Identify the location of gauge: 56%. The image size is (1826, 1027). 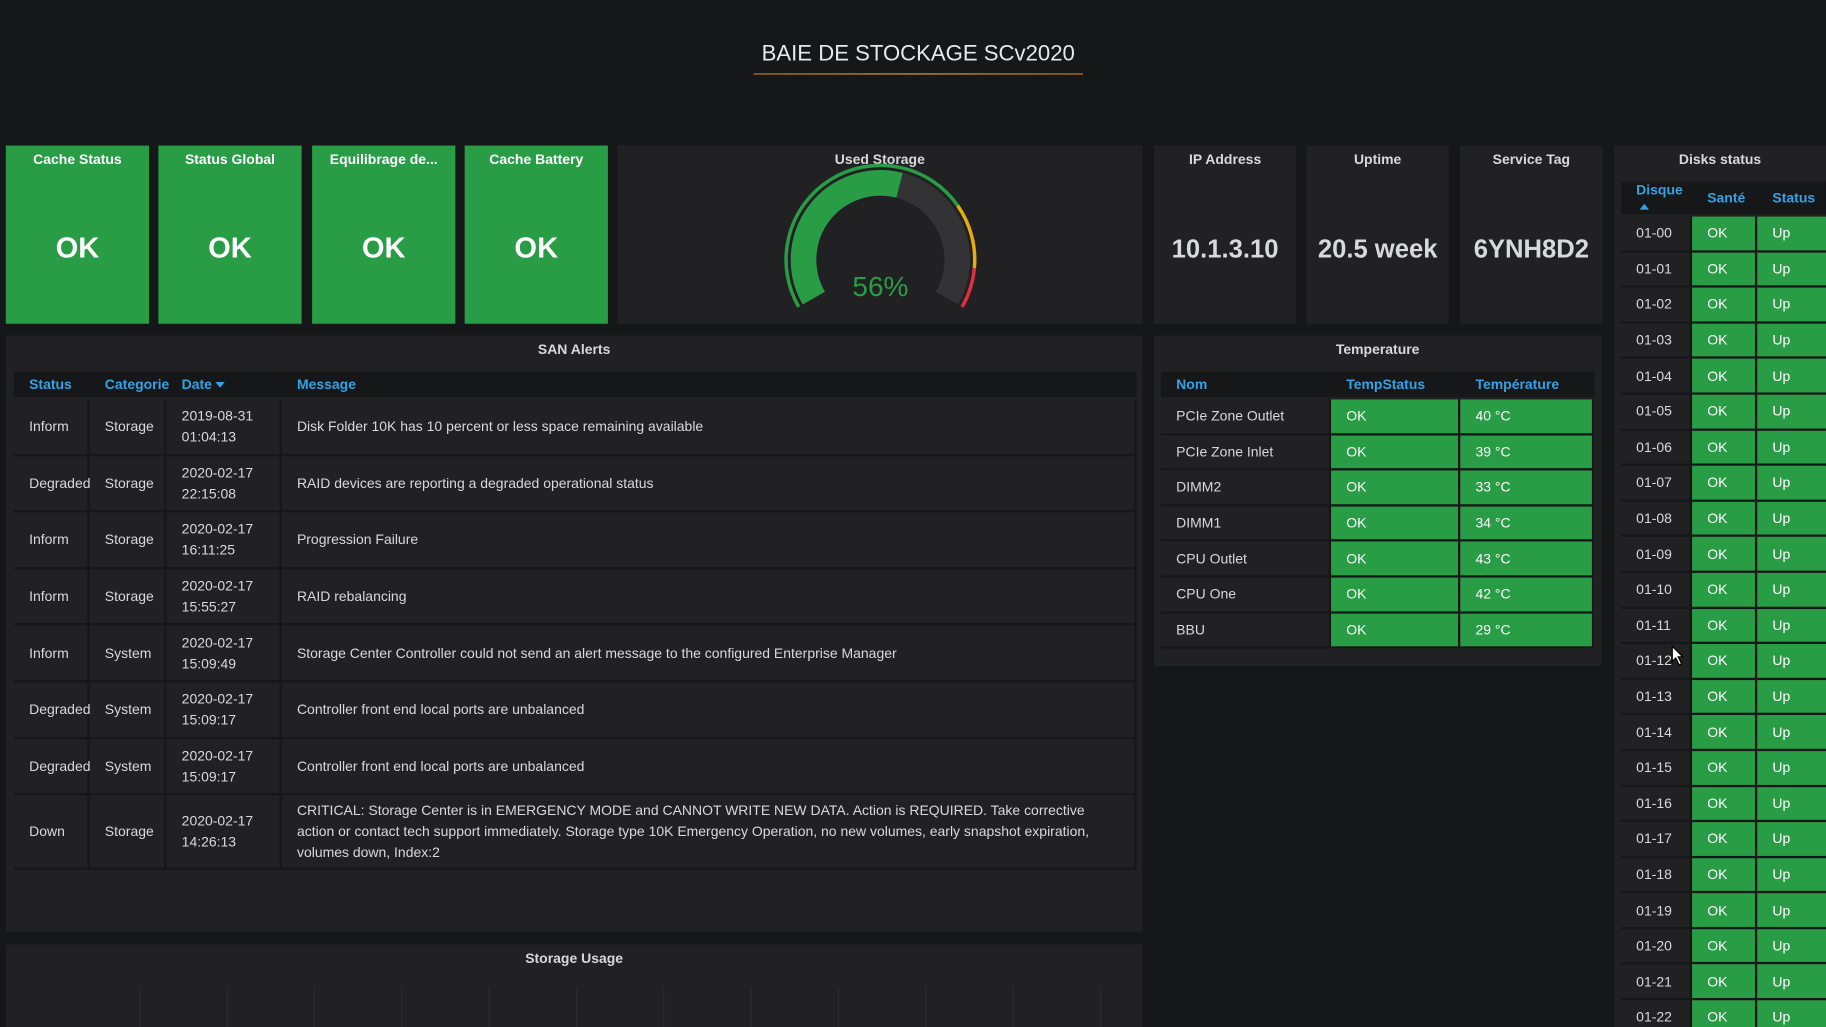
(880, 235).